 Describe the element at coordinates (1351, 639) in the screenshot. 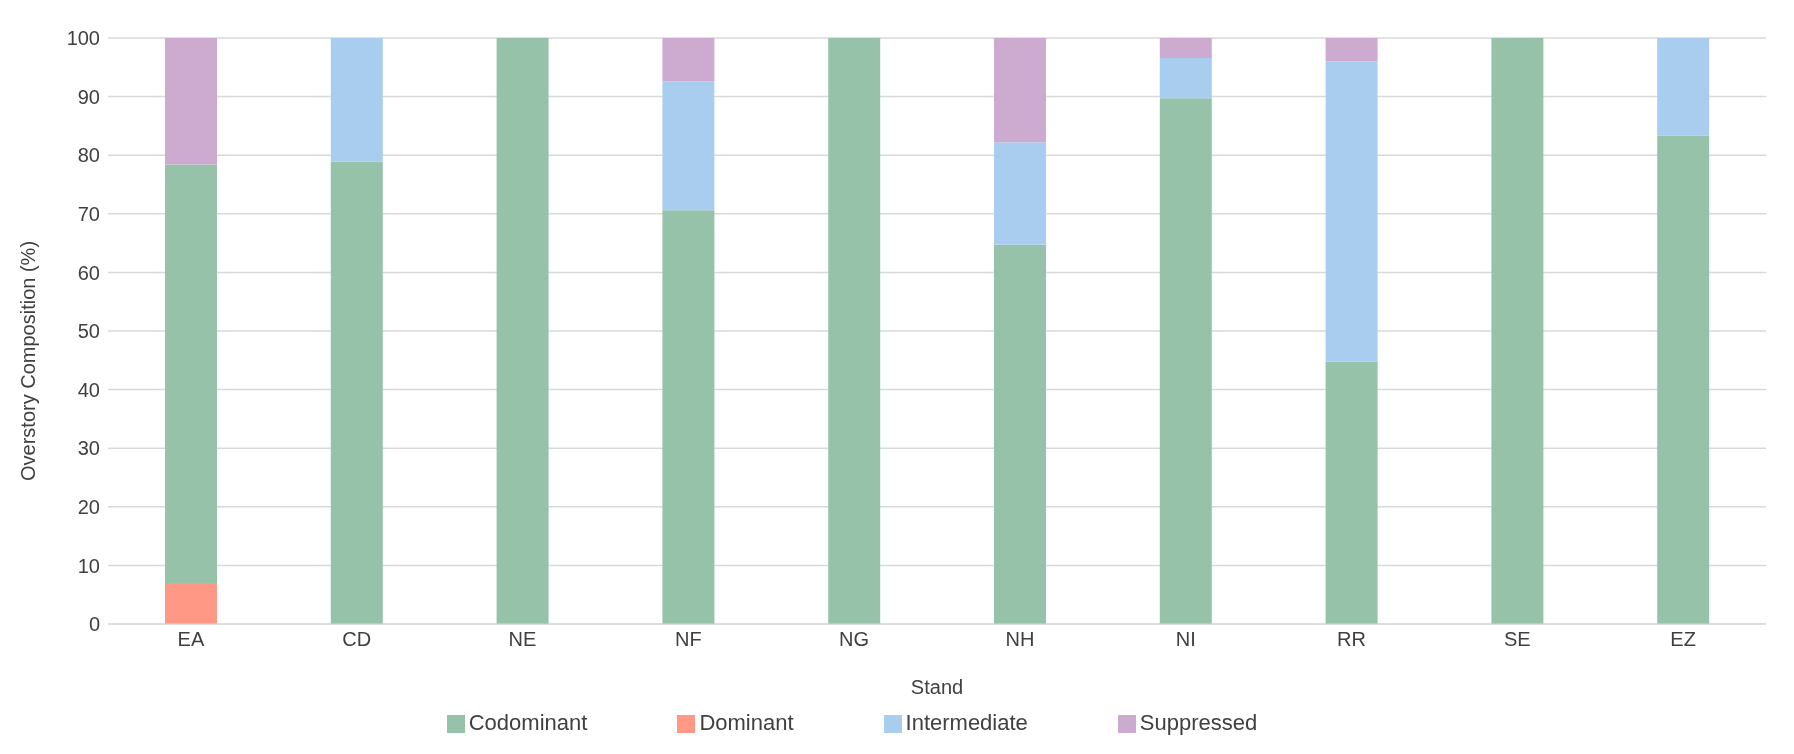

I see `x-tick-label: RR` at that location.